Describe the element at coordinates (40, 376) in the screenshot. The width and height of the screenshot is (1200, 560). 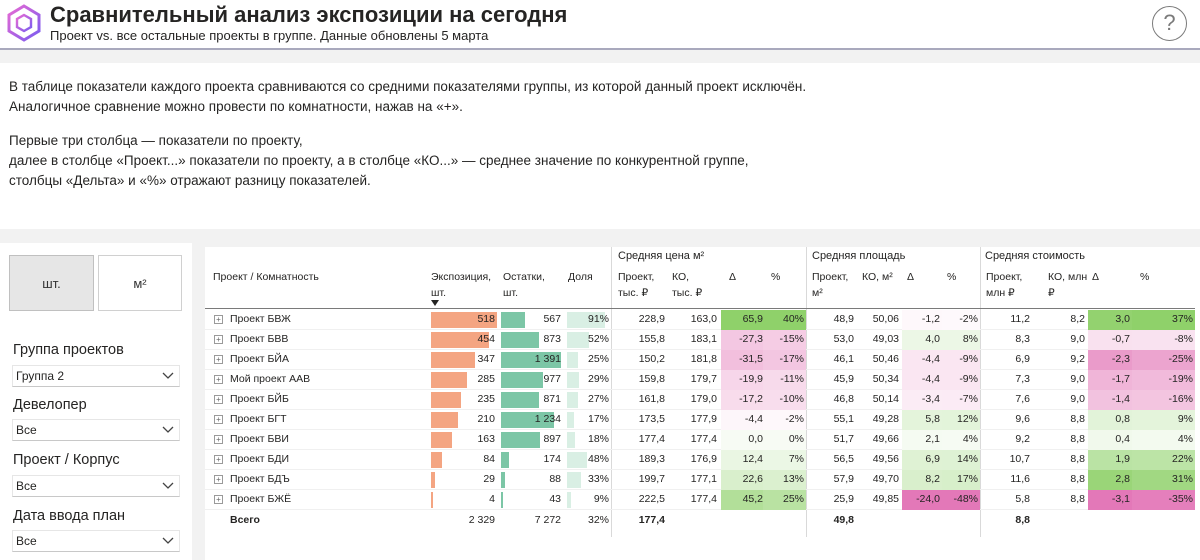
I see `project-group-value: Группа 2` at that location.